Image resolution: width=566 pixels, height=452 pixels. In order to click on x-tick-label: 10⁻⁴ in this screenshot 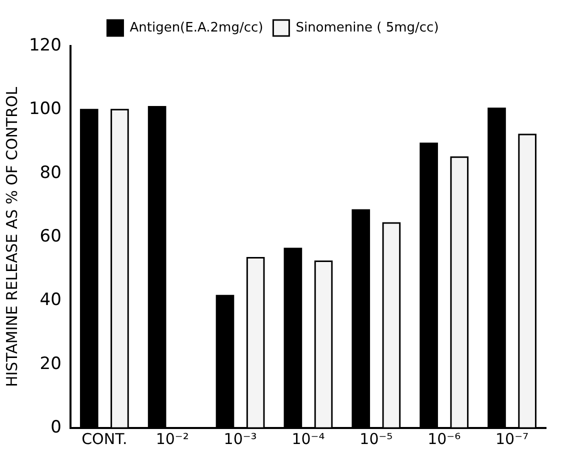, I will do `click(308, 439)`.